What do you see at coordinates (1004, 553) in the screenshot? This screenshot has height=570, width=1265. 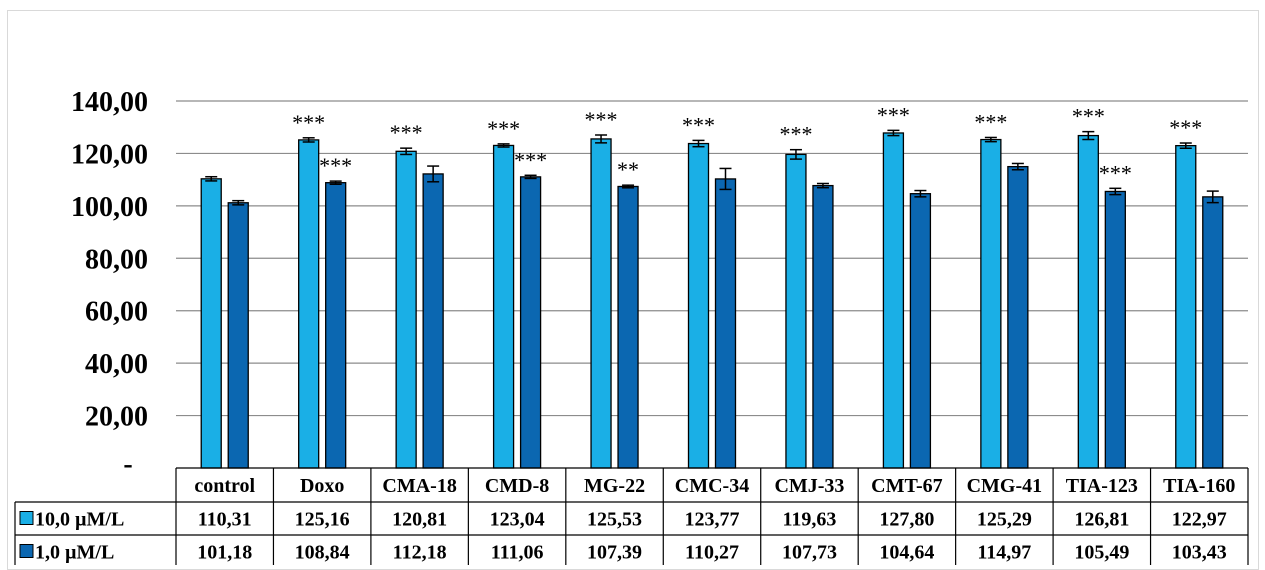 I see `data-table-value: 114,97` at bounding box center [1004, 553].